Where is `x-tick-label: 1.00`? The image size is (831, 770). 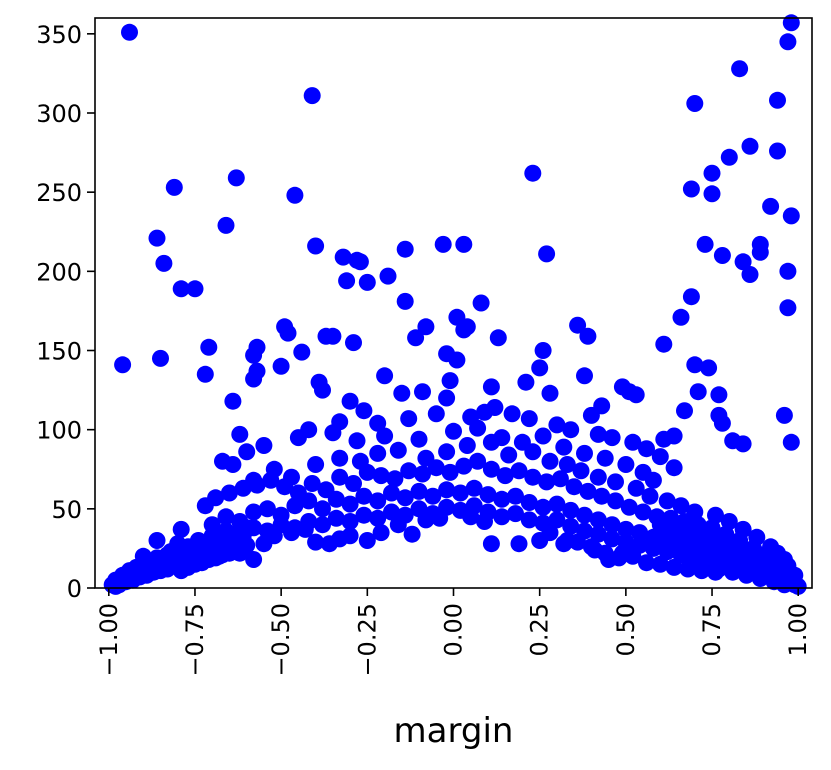
x-tick-label: 1.00 is located at coordinates (798, 629).